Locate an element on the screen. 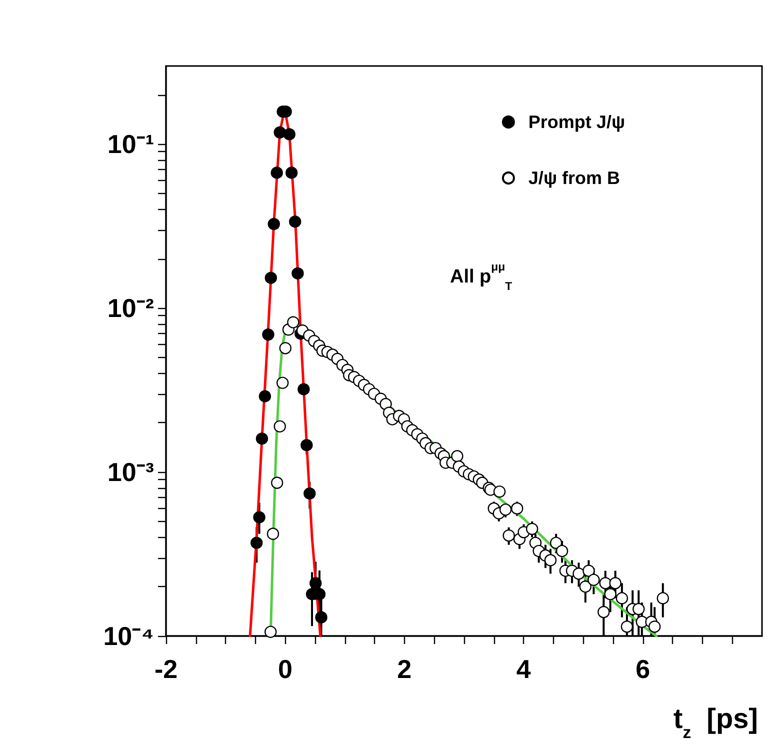 The image size is (780, 749). legend-label: Prompt J/ψ is located at coordinates (577, 122).